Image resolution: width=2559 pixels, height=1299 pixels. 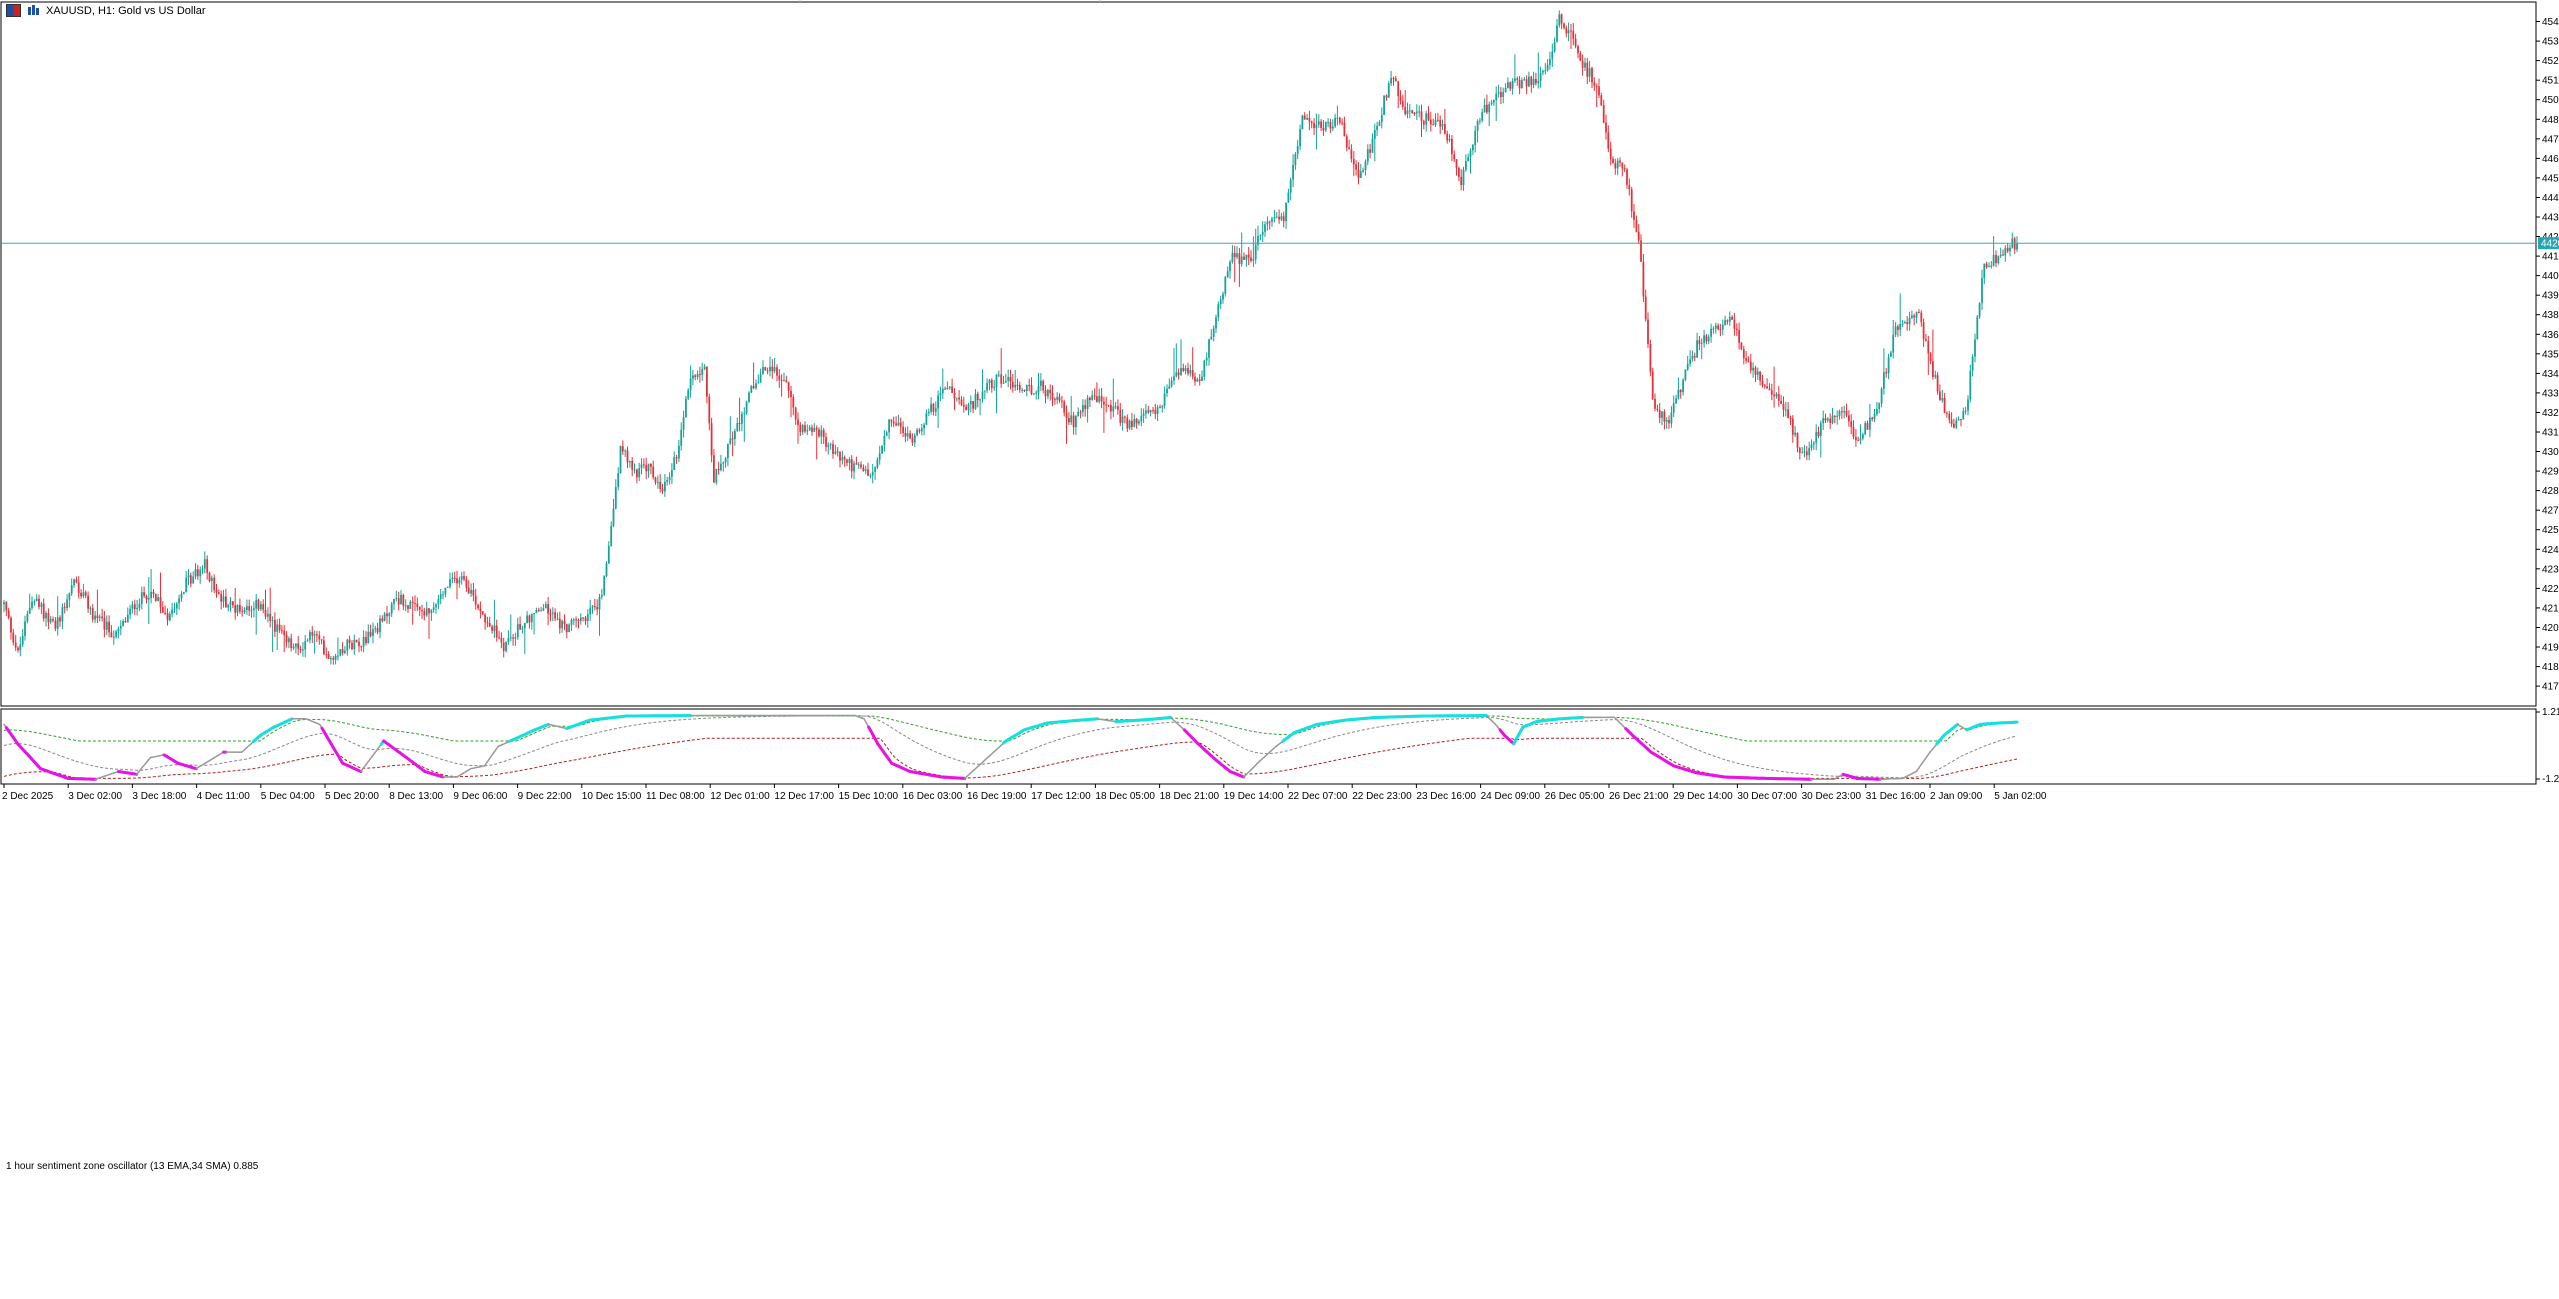 I want to click on y-tick-label: 4248.80, so click(x=2550, y=550).